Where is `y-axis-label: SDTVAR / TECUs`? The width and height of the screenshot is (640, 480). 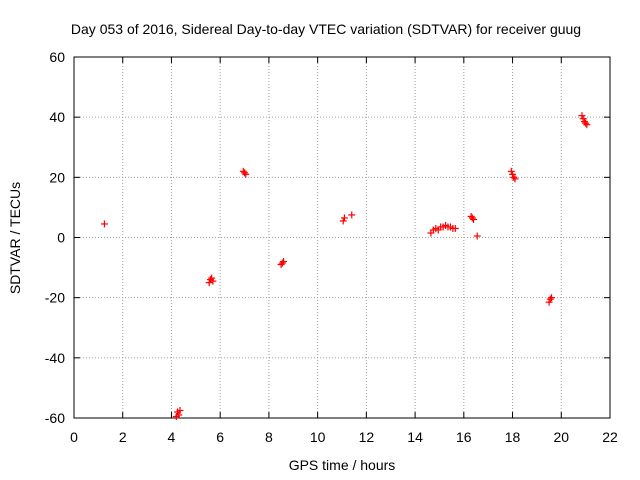
y-axis-label: SDTVAR / TECUs is located at coordinates (15, 238).